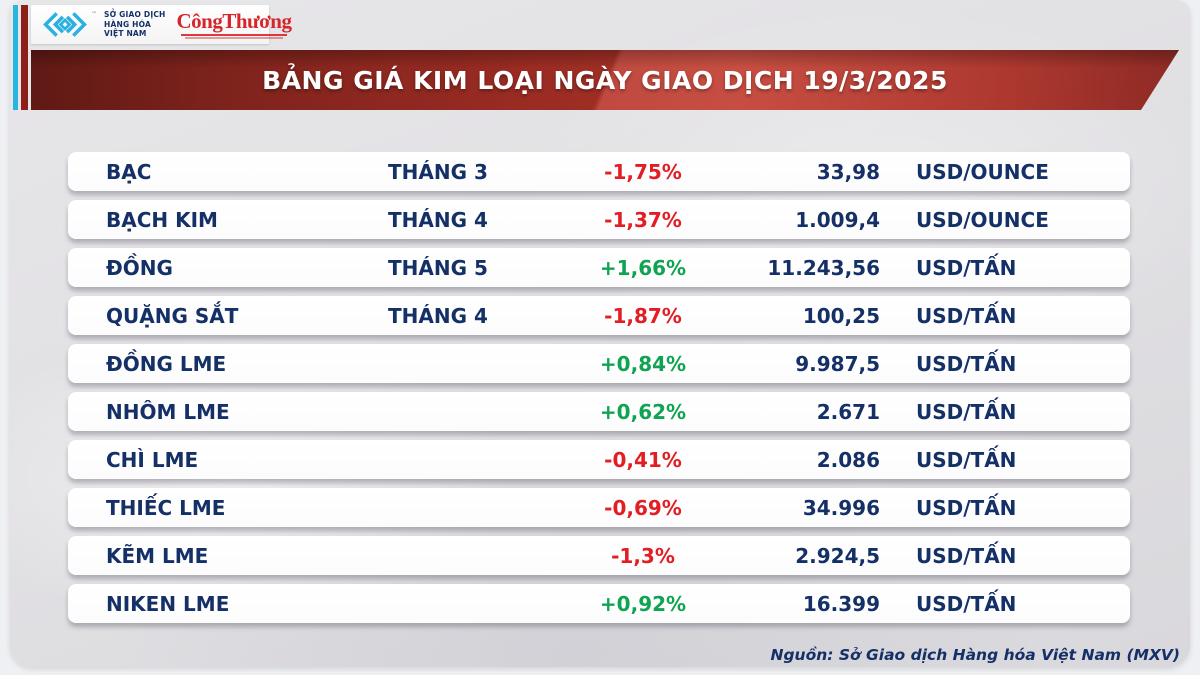  I want to click on commodity-name: BẠCH KIM, so click(162, 219).